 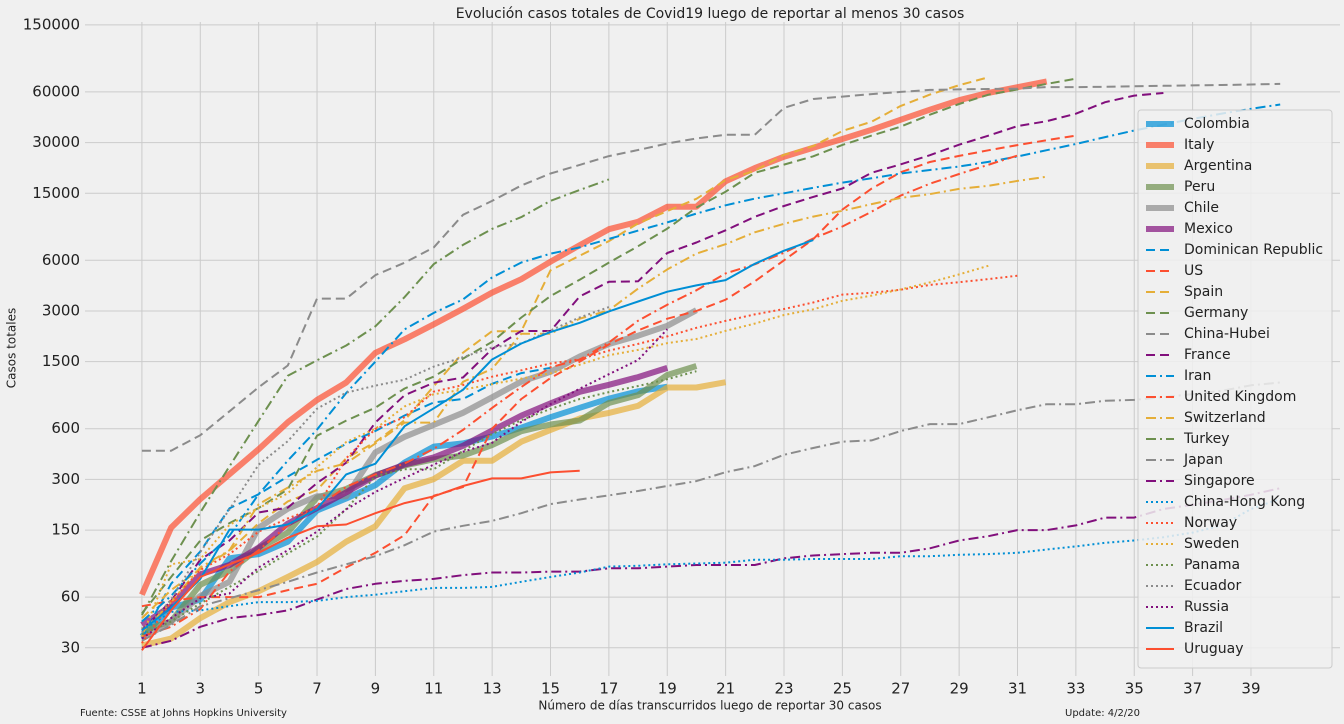 What do you see at coordinates (959, 689) in the screenshot?
I see `x-tick-label: 29` at bounding box center [959, 689].